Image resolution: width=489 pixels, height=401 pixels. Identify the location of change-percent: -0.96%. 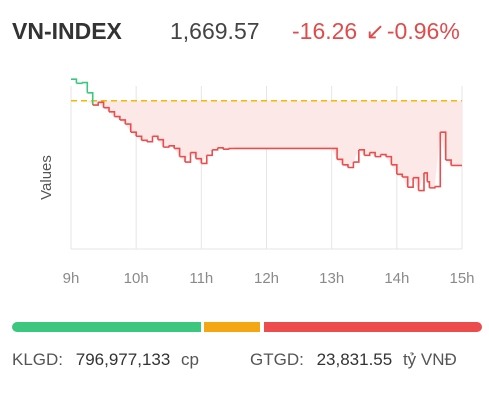
(423, 31).